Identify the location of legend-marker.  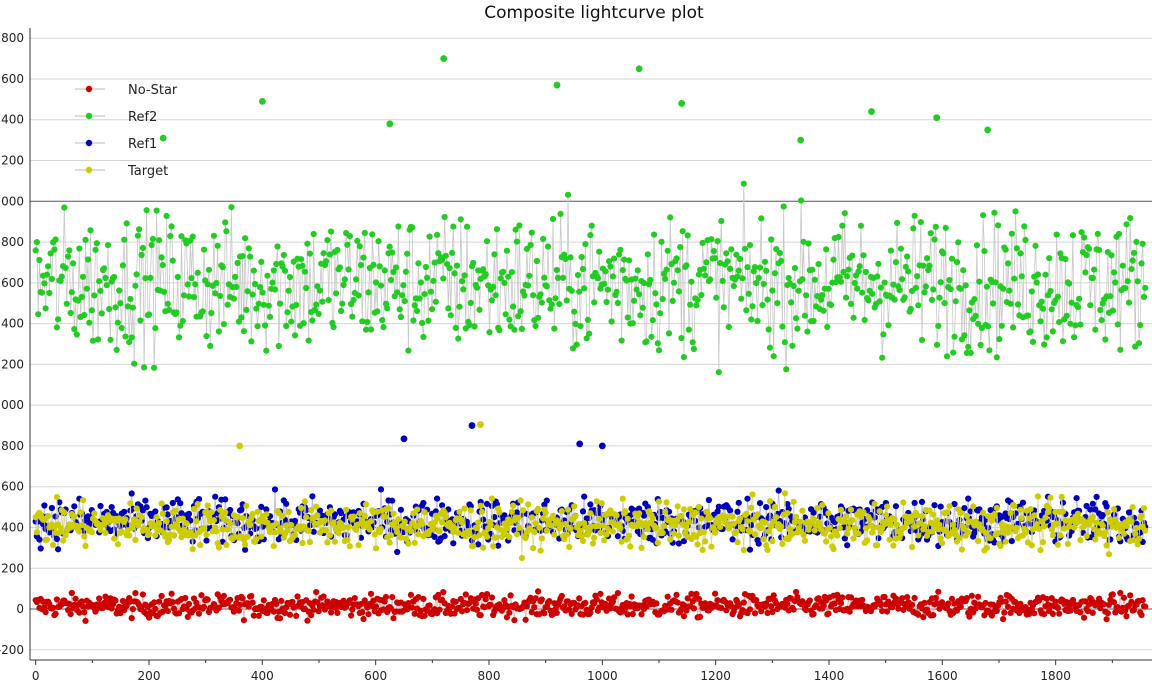
(89, 170).